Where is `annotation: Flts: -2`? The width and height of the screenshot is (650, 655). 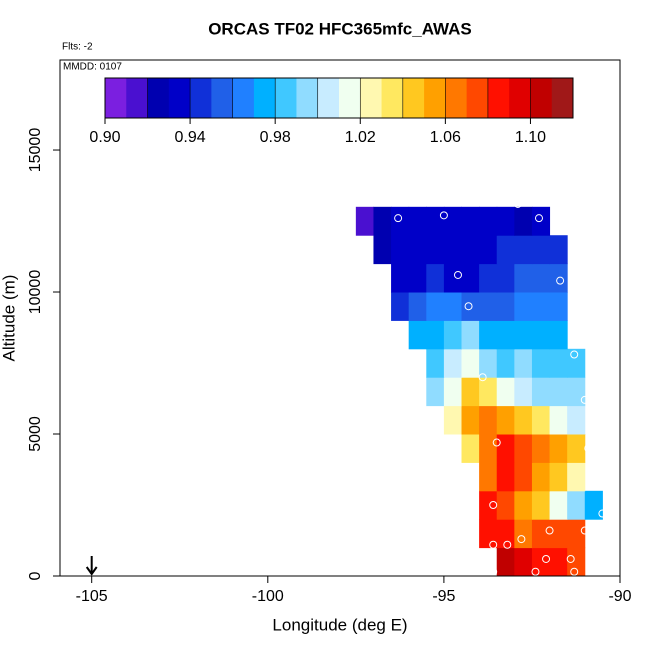 annotation: Flts: -2 is located at coordinates (77, 47).